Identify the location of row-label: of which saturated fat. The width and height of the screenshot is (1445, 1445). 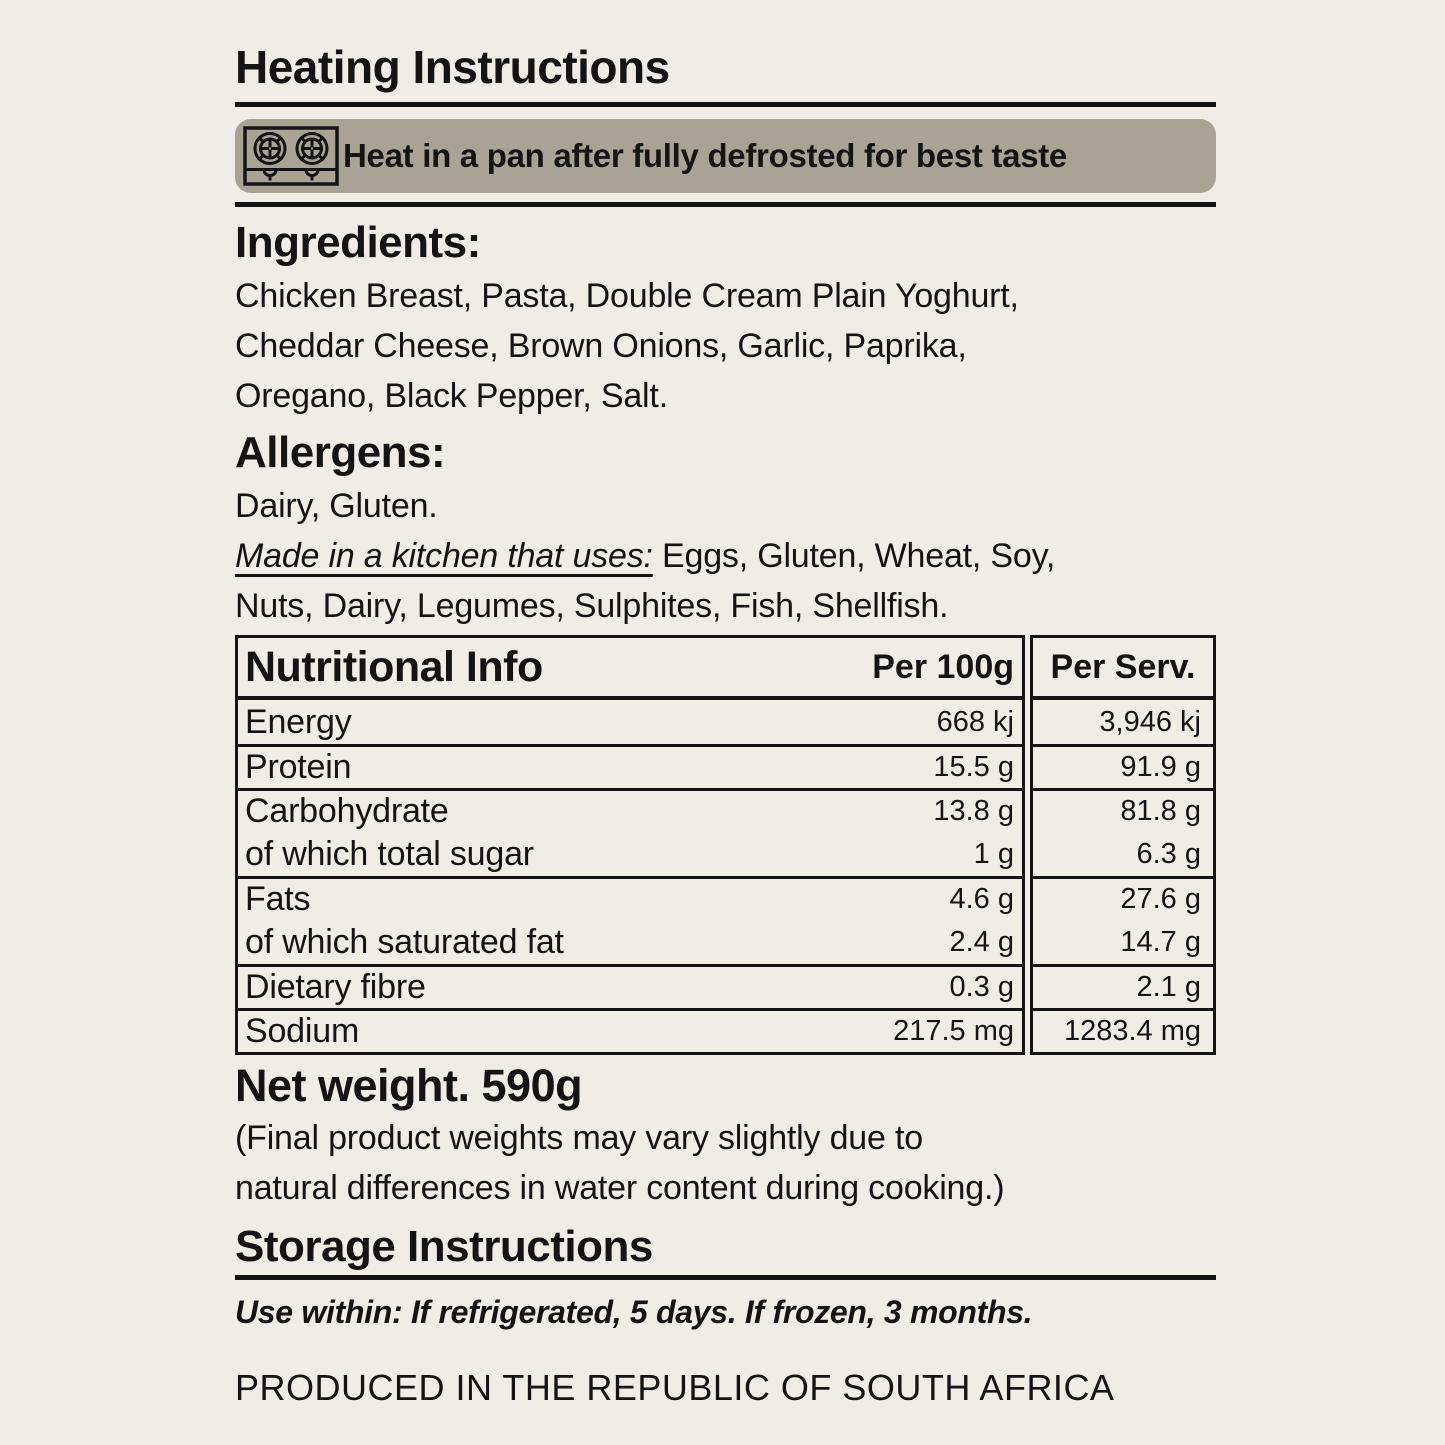
(404, 941).